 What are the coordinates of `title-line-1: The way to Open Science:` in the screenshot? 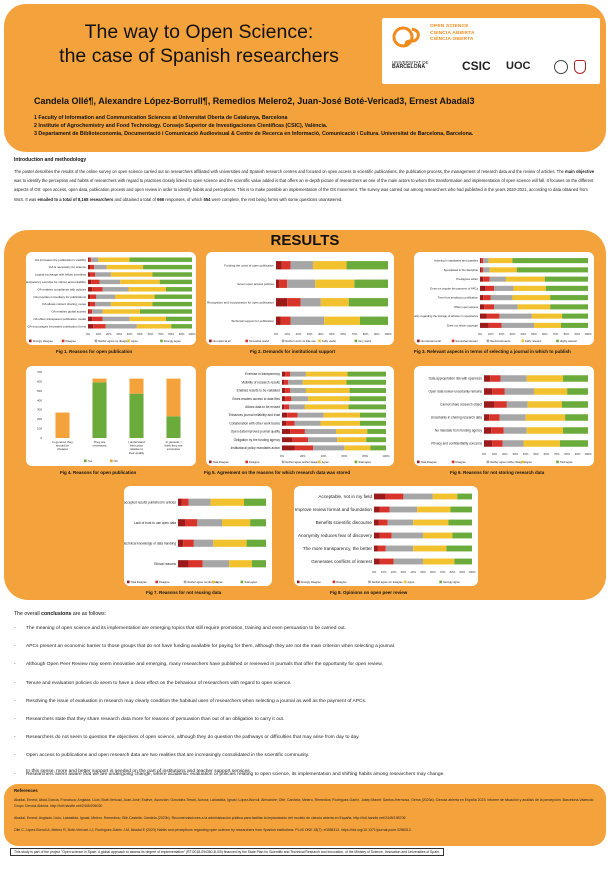 It's located at (199, 32).